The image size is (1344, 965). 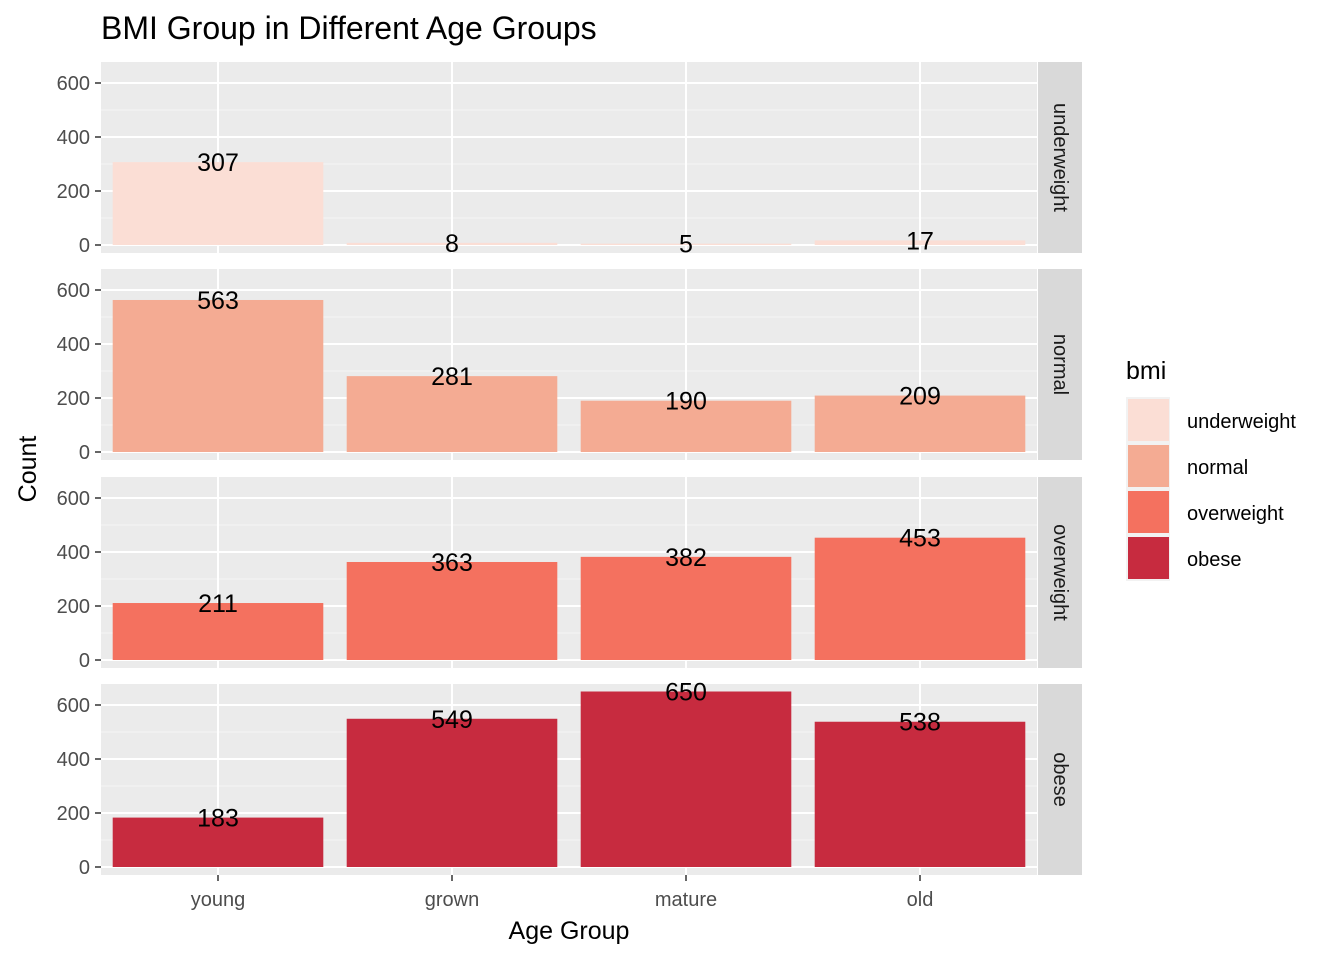 I want to click on chart-title: BMI Group in Different Age Groups, so click(x=349, y=28).